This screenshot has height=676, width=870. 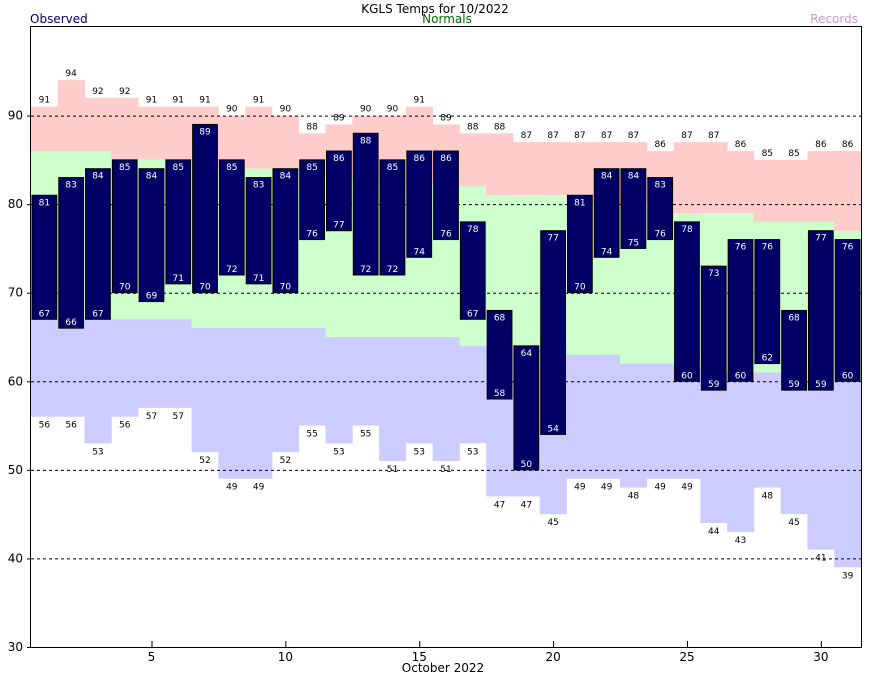 I want to click on record-low-label: 55, so click(x=311, y=435).